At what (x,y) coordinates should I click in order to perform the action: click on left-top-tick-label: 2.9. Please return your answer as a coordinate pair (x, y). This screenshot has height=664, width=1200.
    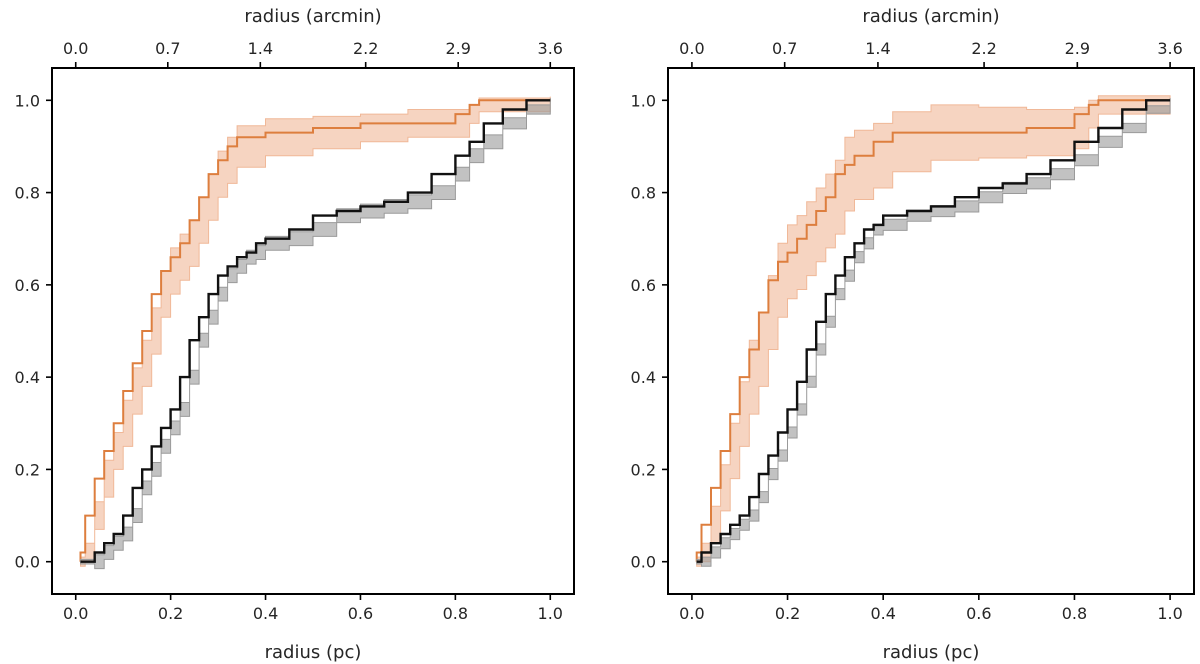
    Looking at the image, I should click on (457, 48).